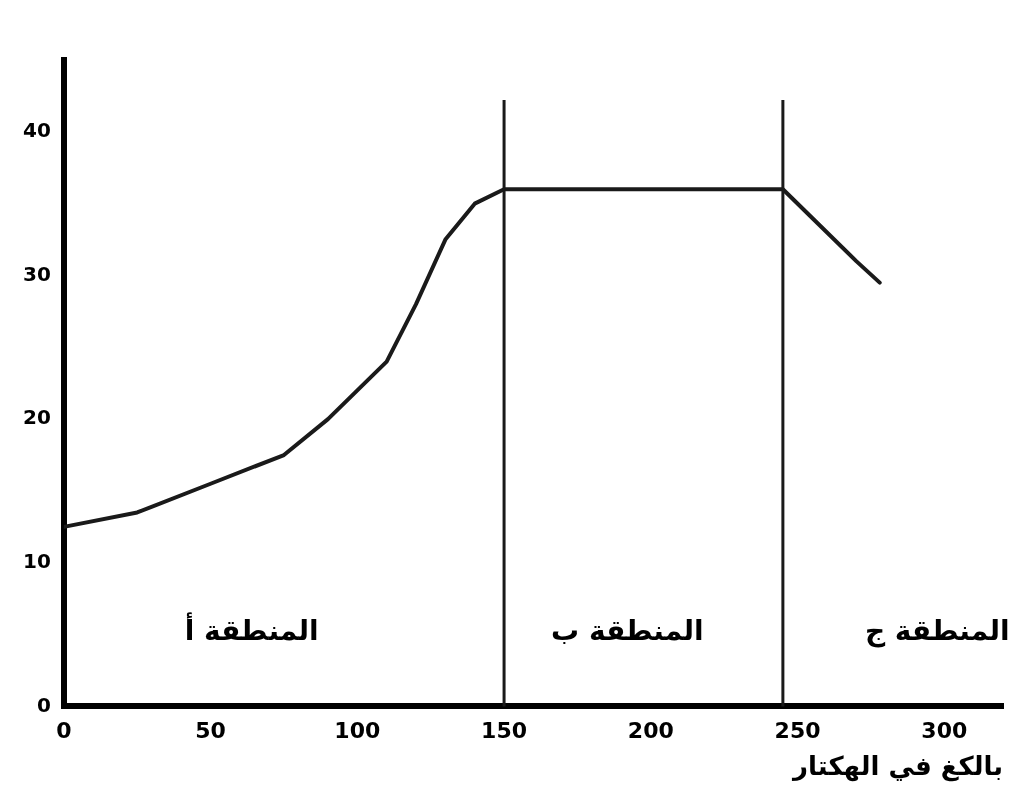  I want to click on x-tick-label: 0, so click(64, 731).